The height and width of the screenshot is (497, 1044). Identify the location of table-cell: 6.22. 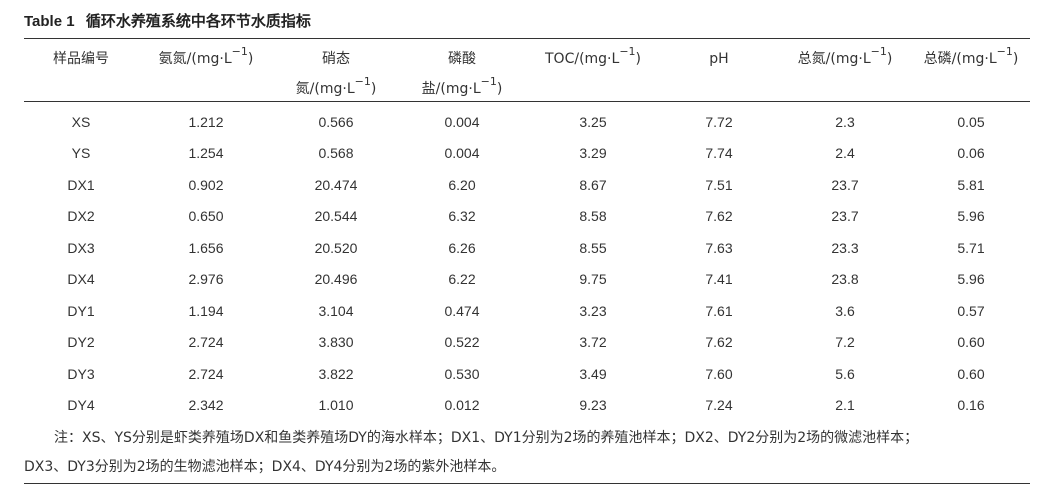
(462, 279).